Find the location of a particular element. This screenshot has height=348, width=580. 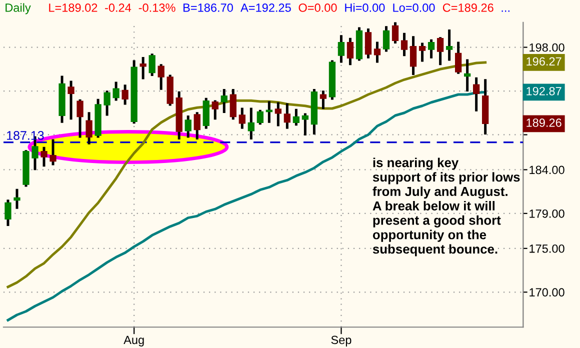

x-tick-label: Aug is located at coordinates (134, 341).